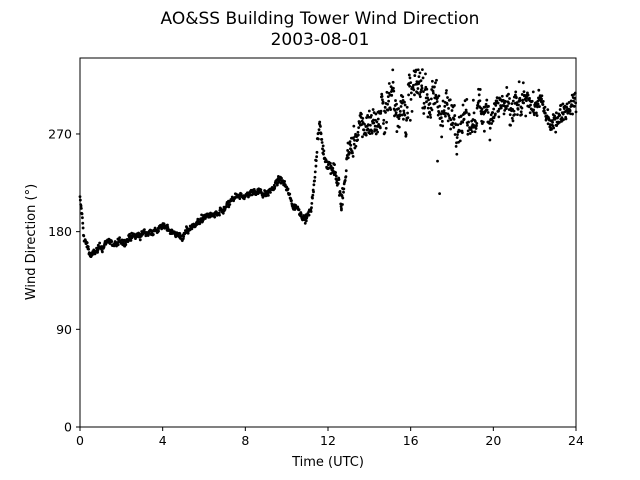 The image size is (640, 480). I want to click on x-tick-label: 0, so click(80, 440).